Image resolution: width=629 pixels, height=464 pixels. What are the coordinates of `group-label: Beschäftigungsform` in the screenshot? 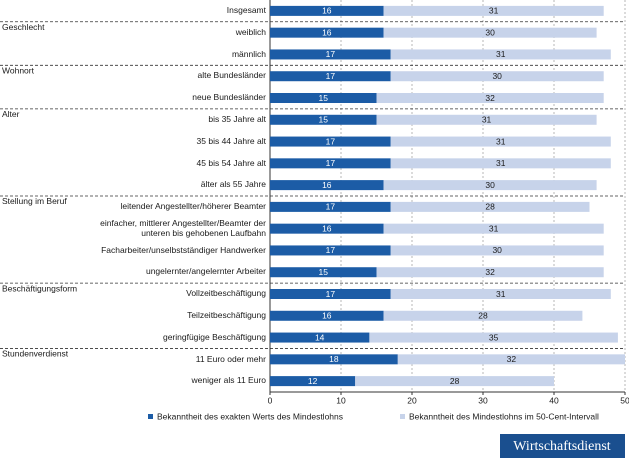 It's located at (39, 288).